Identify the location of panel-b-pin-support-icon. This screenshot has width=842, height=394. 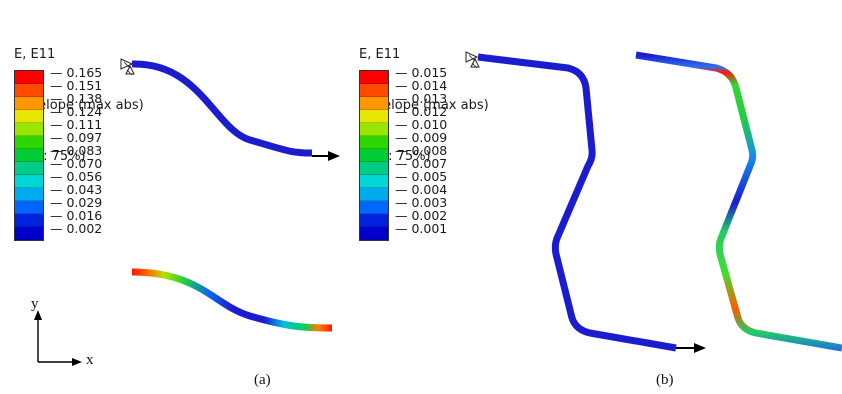
(472, 60).